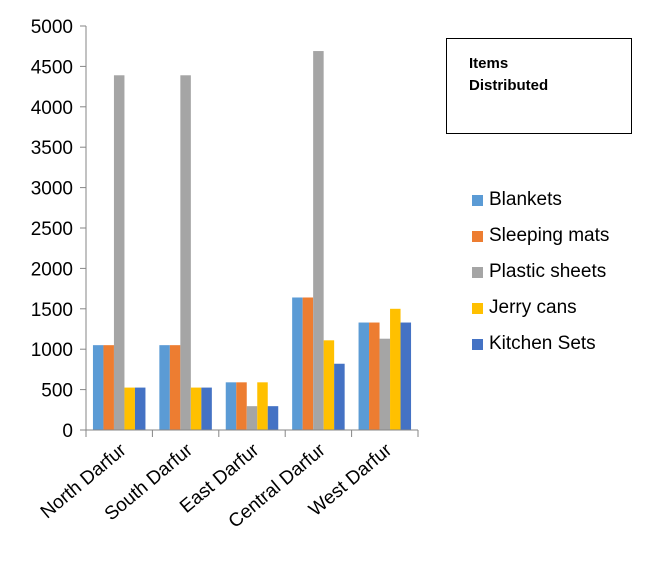 This screenshot has width=646, height=573. Describe the element at coordinates (308, 363) in the screenshot. I see `bar-sleeping-mats-central-darfur` at that location.